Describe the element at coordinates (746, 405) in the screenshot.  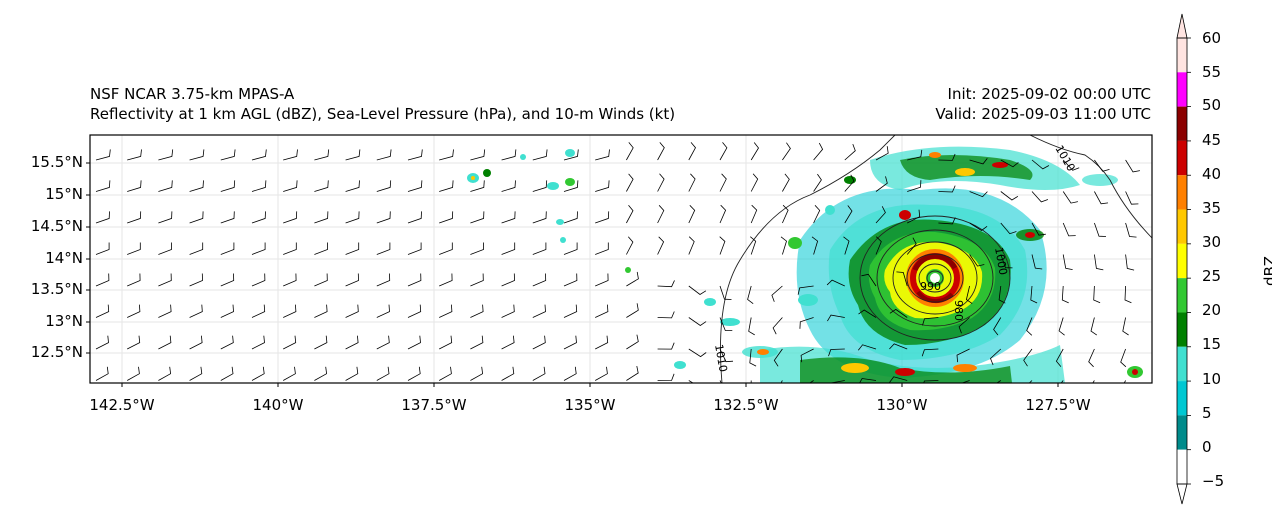
I see `lon-tick-label: 132.5°W` at that location.